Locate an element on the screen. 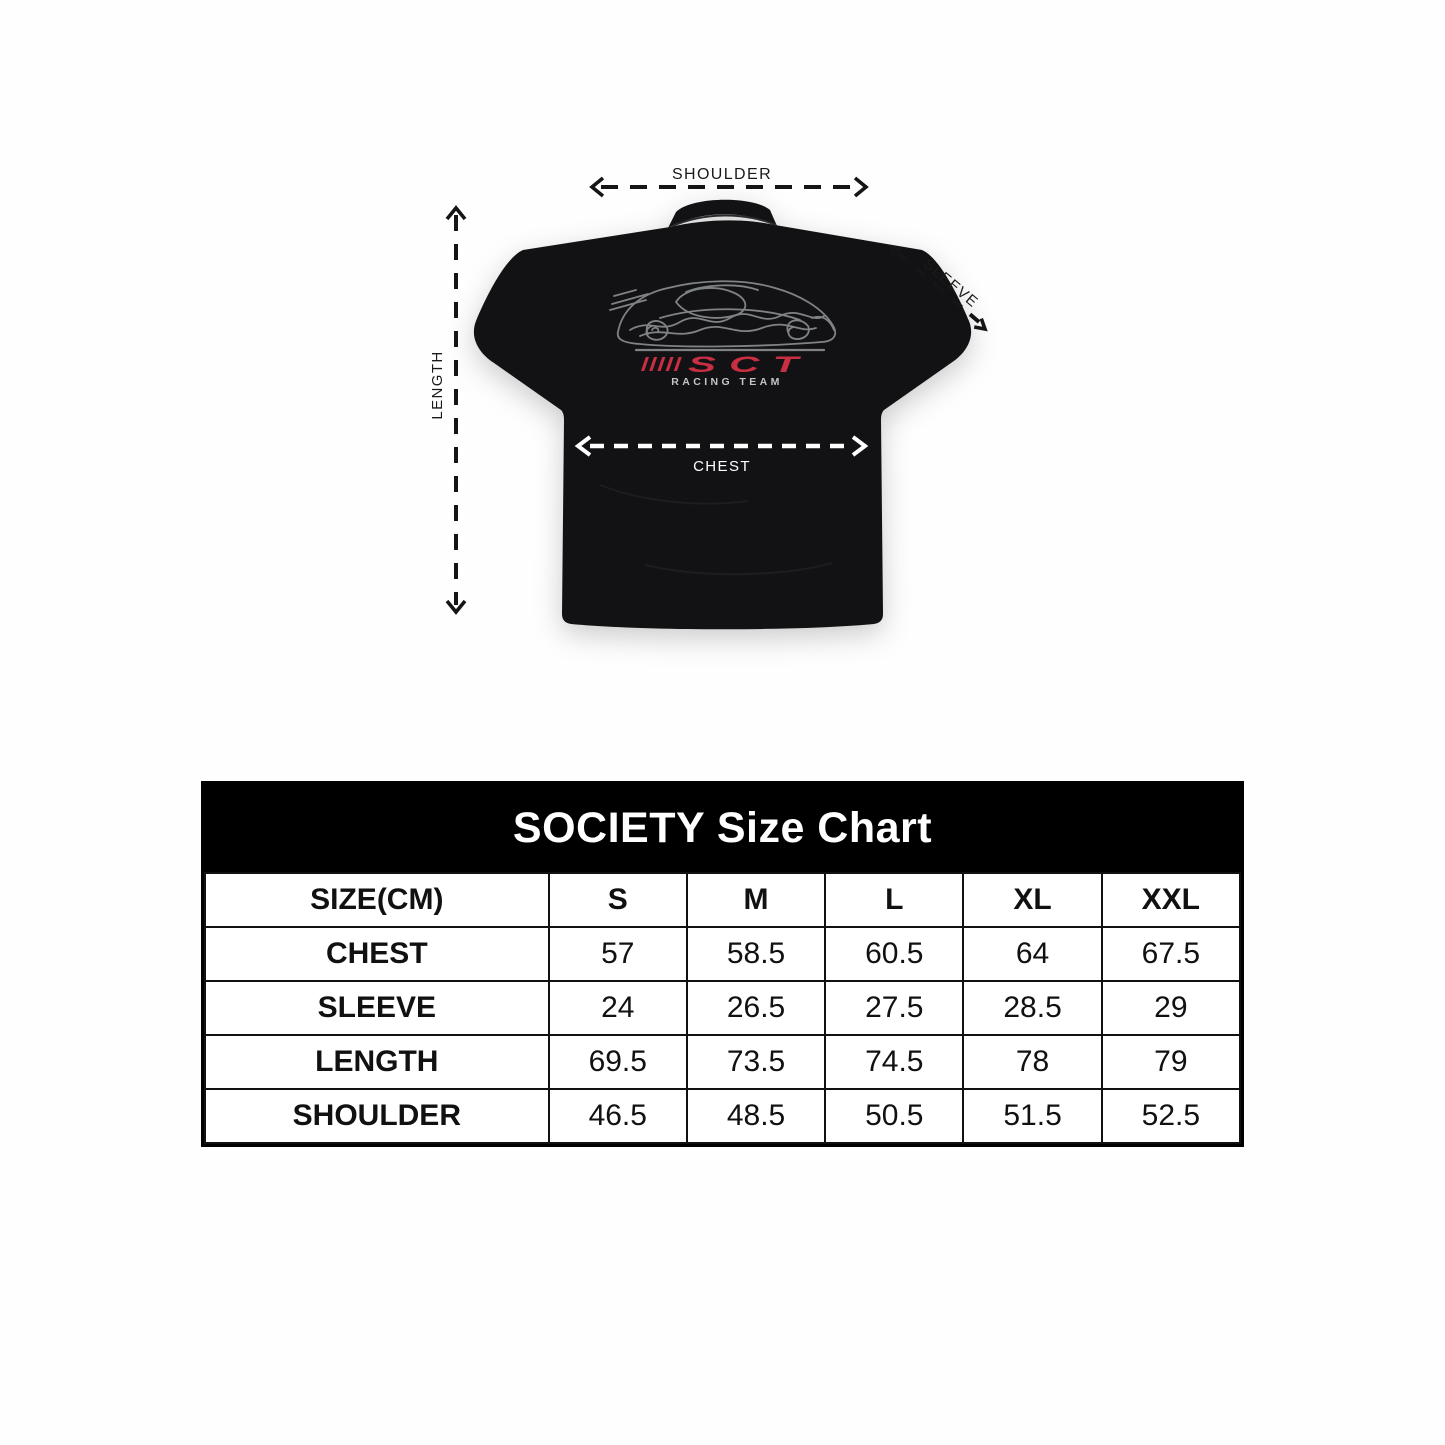  col-header-l: L is located at coordinates (894, 900).